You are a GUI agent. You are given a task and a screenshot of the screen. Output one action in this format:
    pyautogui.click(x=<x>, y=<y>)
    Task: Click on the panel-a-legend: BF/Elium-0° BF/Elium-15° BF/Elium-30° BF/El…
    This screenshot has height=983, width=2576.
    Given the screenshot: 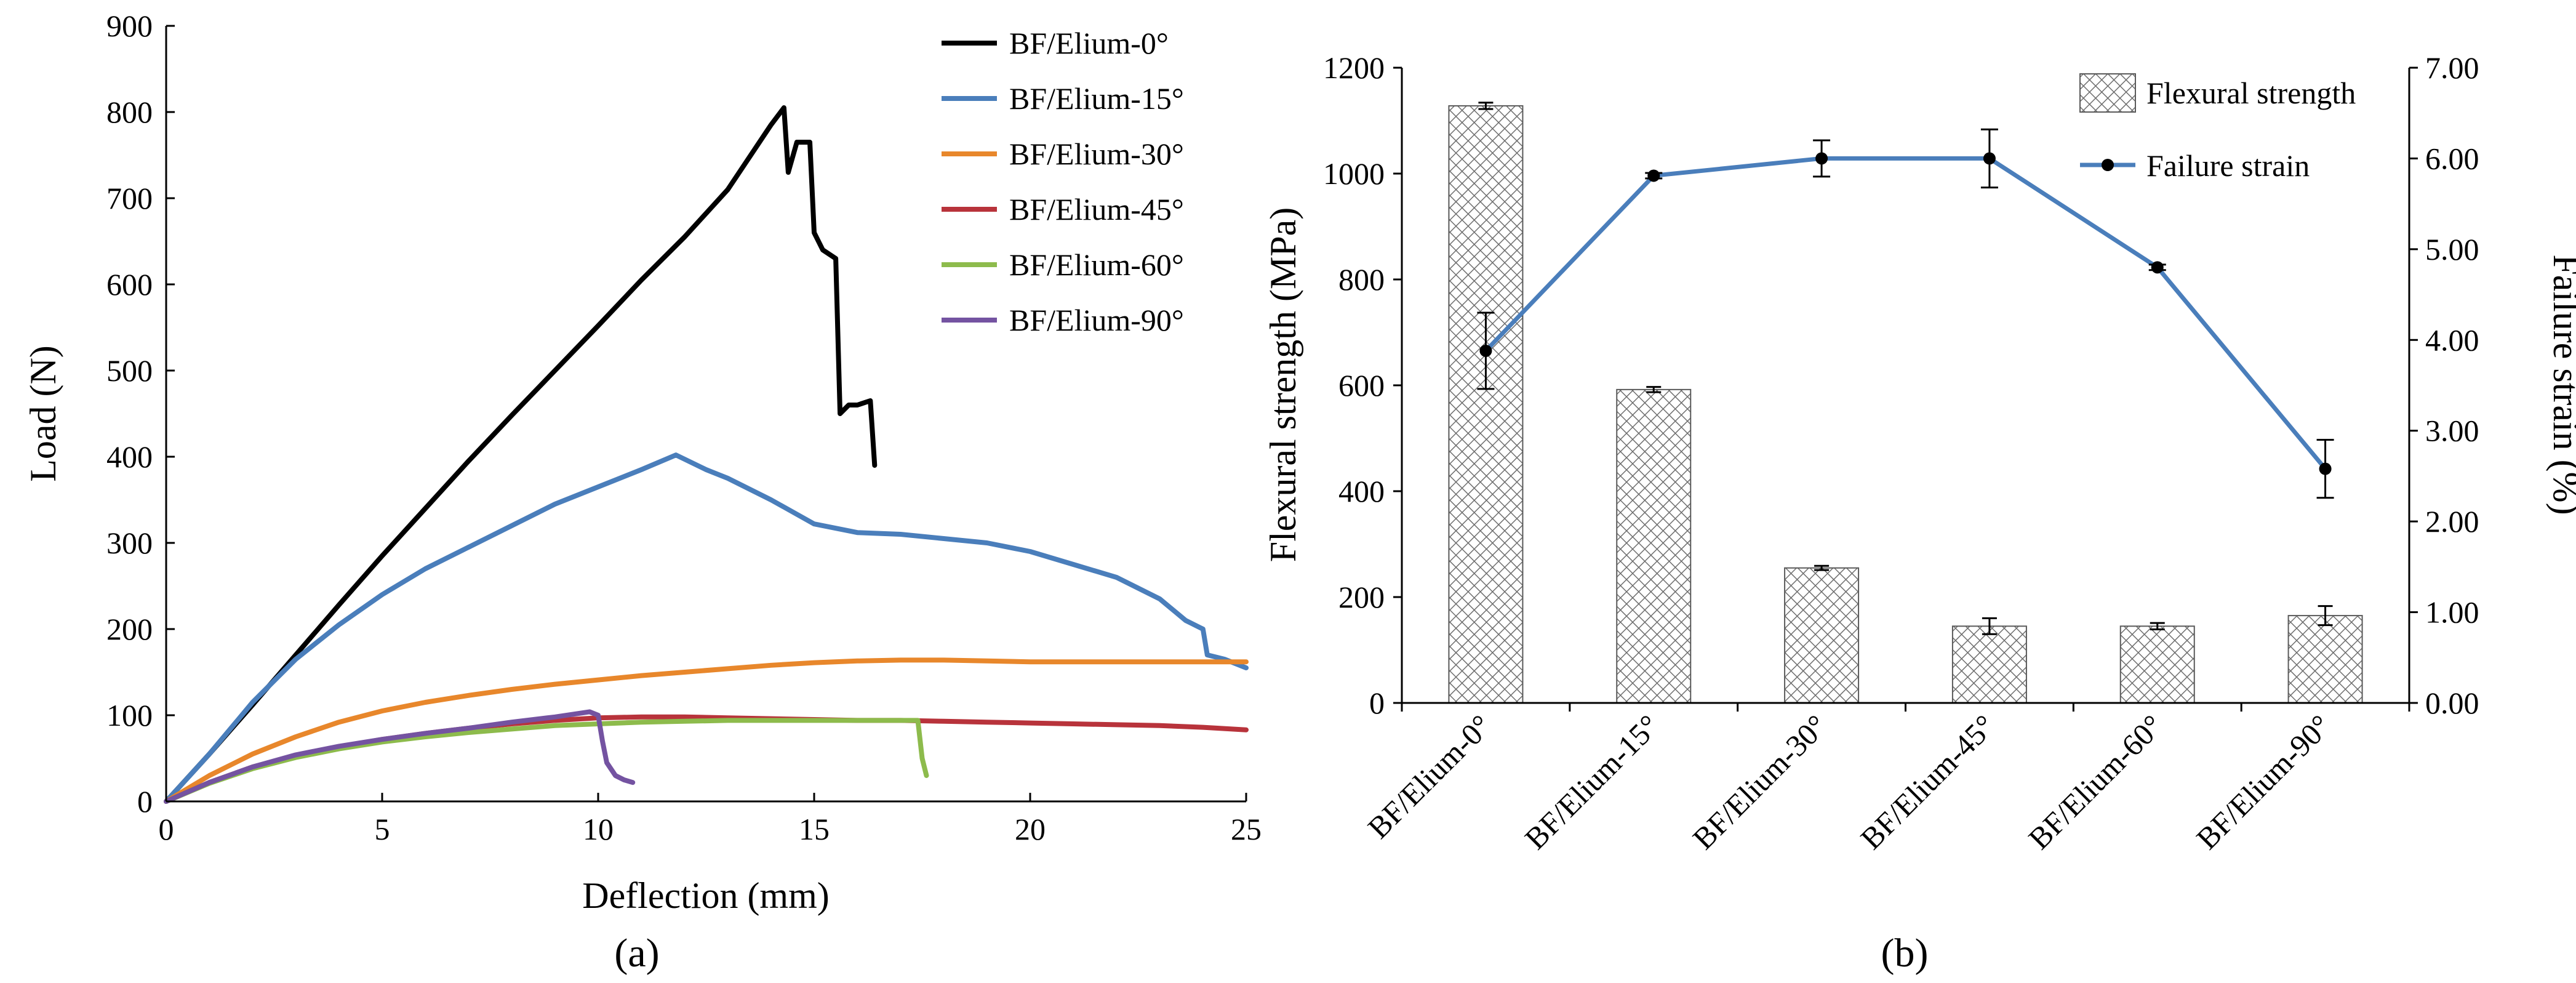 What is the action you would take?
    pyautogui.click(x=1063, y=181)
    